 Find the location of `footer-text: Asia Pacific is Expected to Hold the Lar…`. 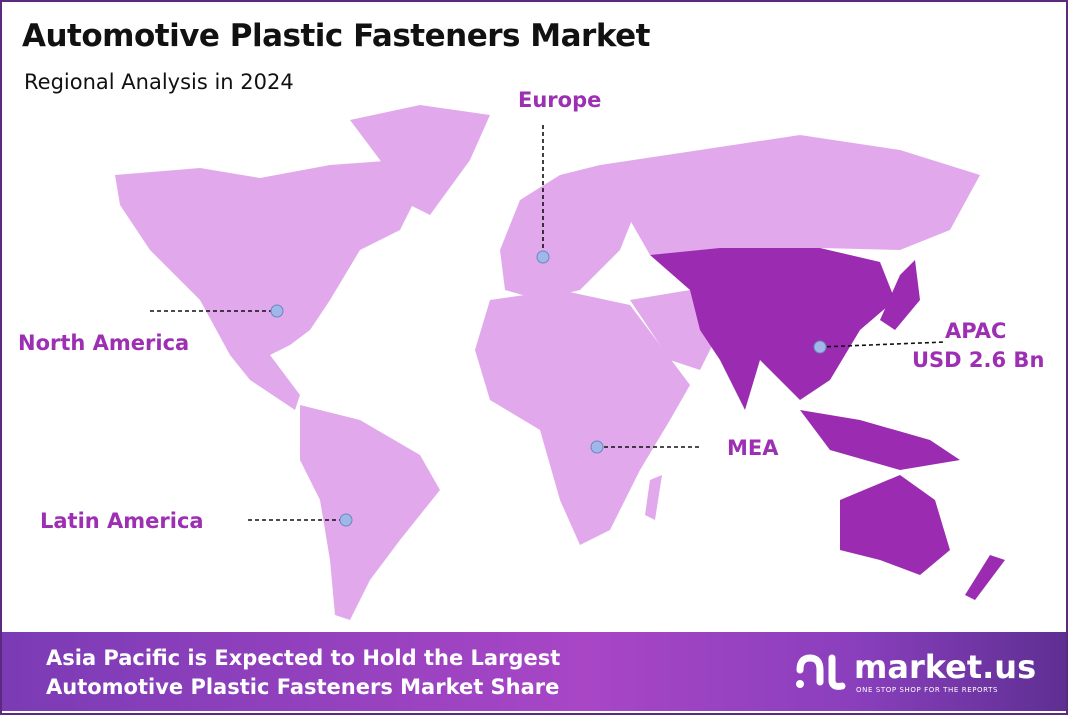

footer-text: Asia Pacific is Expected to Hold the Lar… is located at coordinates (303, 673).